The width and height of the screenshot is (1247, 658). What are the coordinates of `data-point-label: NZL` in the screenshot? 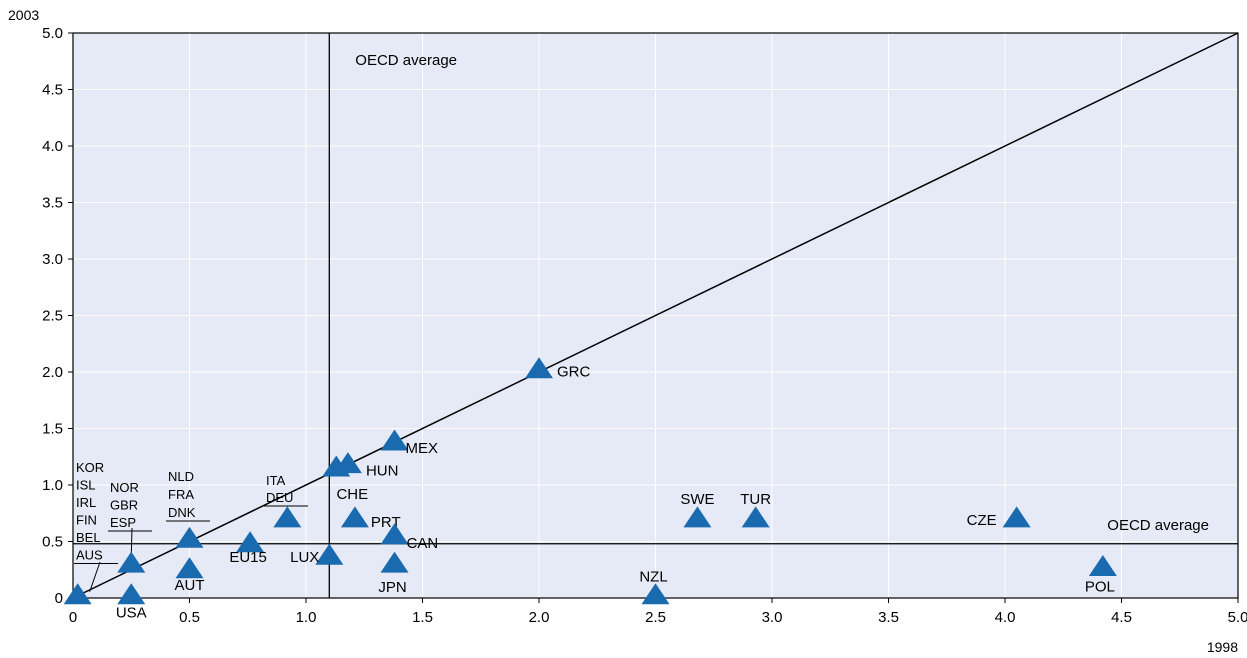 It's located at (653, 577).